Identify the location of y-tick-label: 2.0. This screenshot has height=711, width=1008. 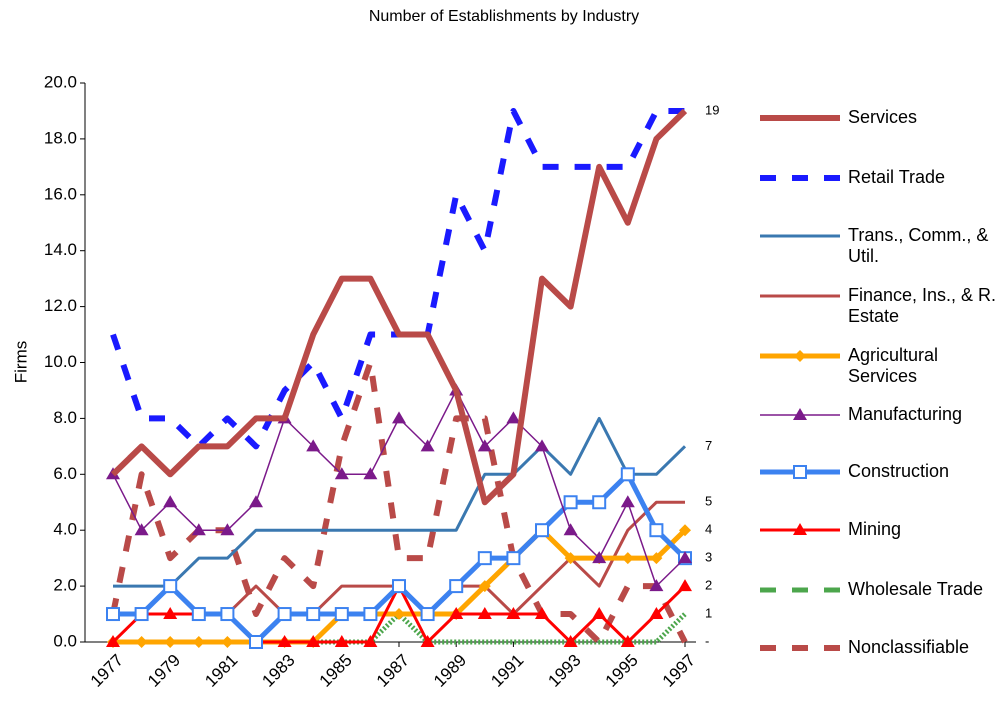
(65, 585).